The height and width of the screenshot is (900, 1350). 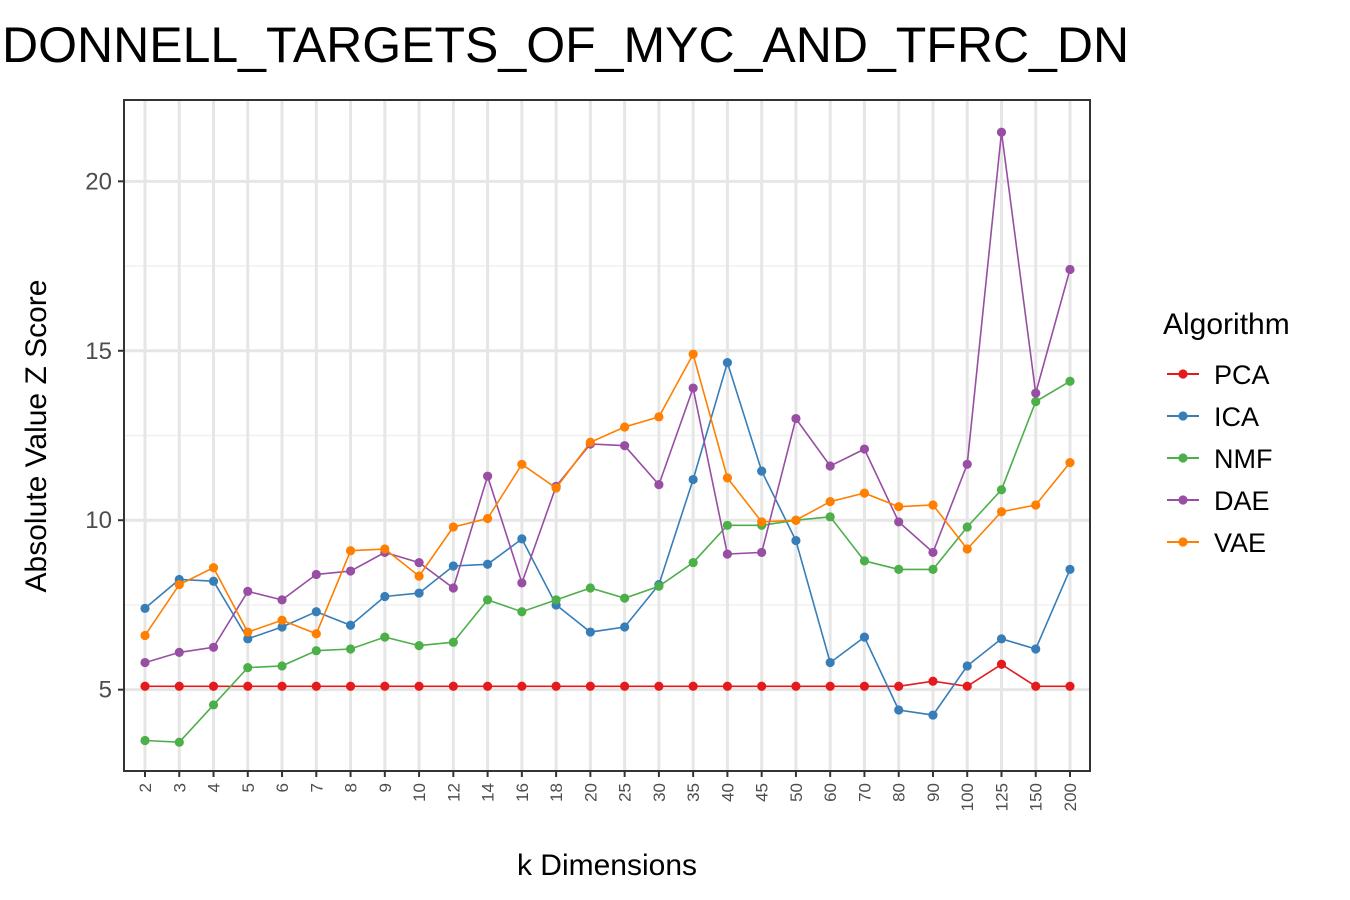 What do you see at coordinates (1226, 324) in the screenshot?
I see `legend-title: Algorithm` at bounding box center [1226, 324].